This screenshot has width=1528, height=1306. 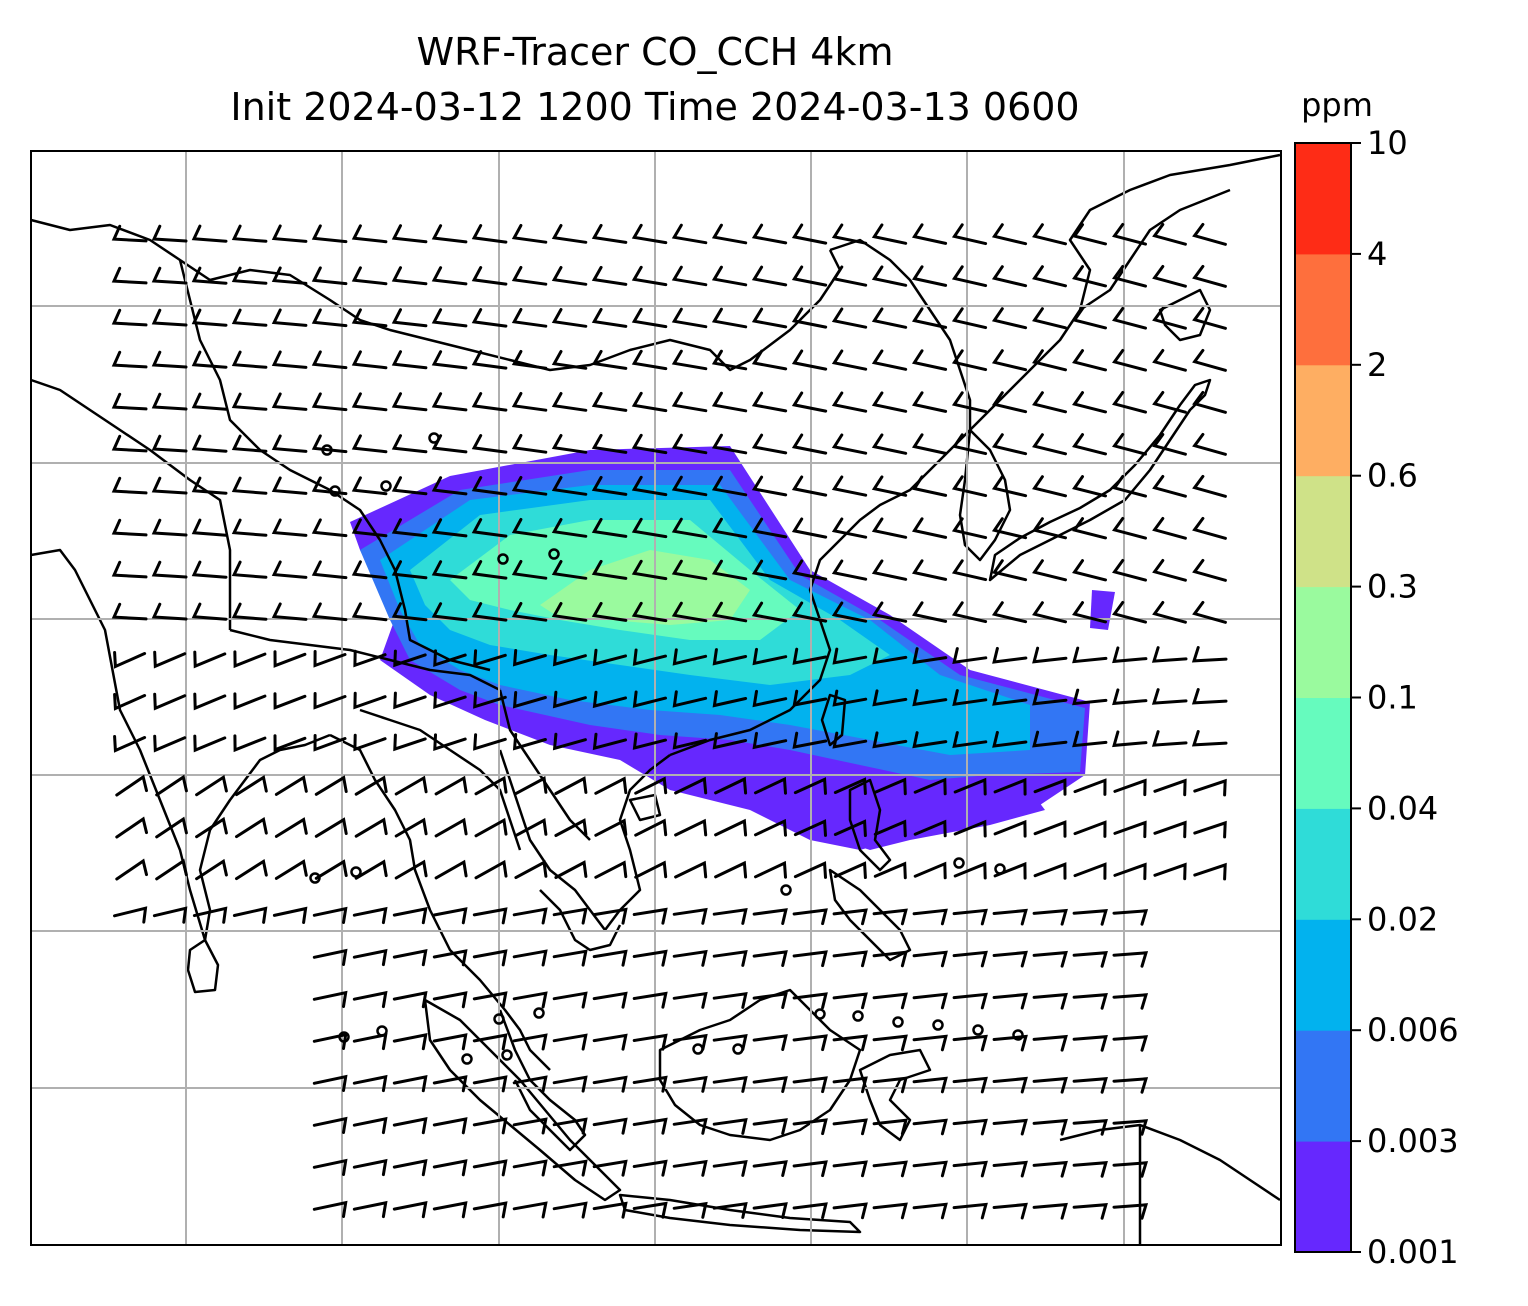 What do you see at coordinates (1392, 476) in the screenshot?
I see `colorbar-tick-label: 0.6` at bounding box center [1392, 476].